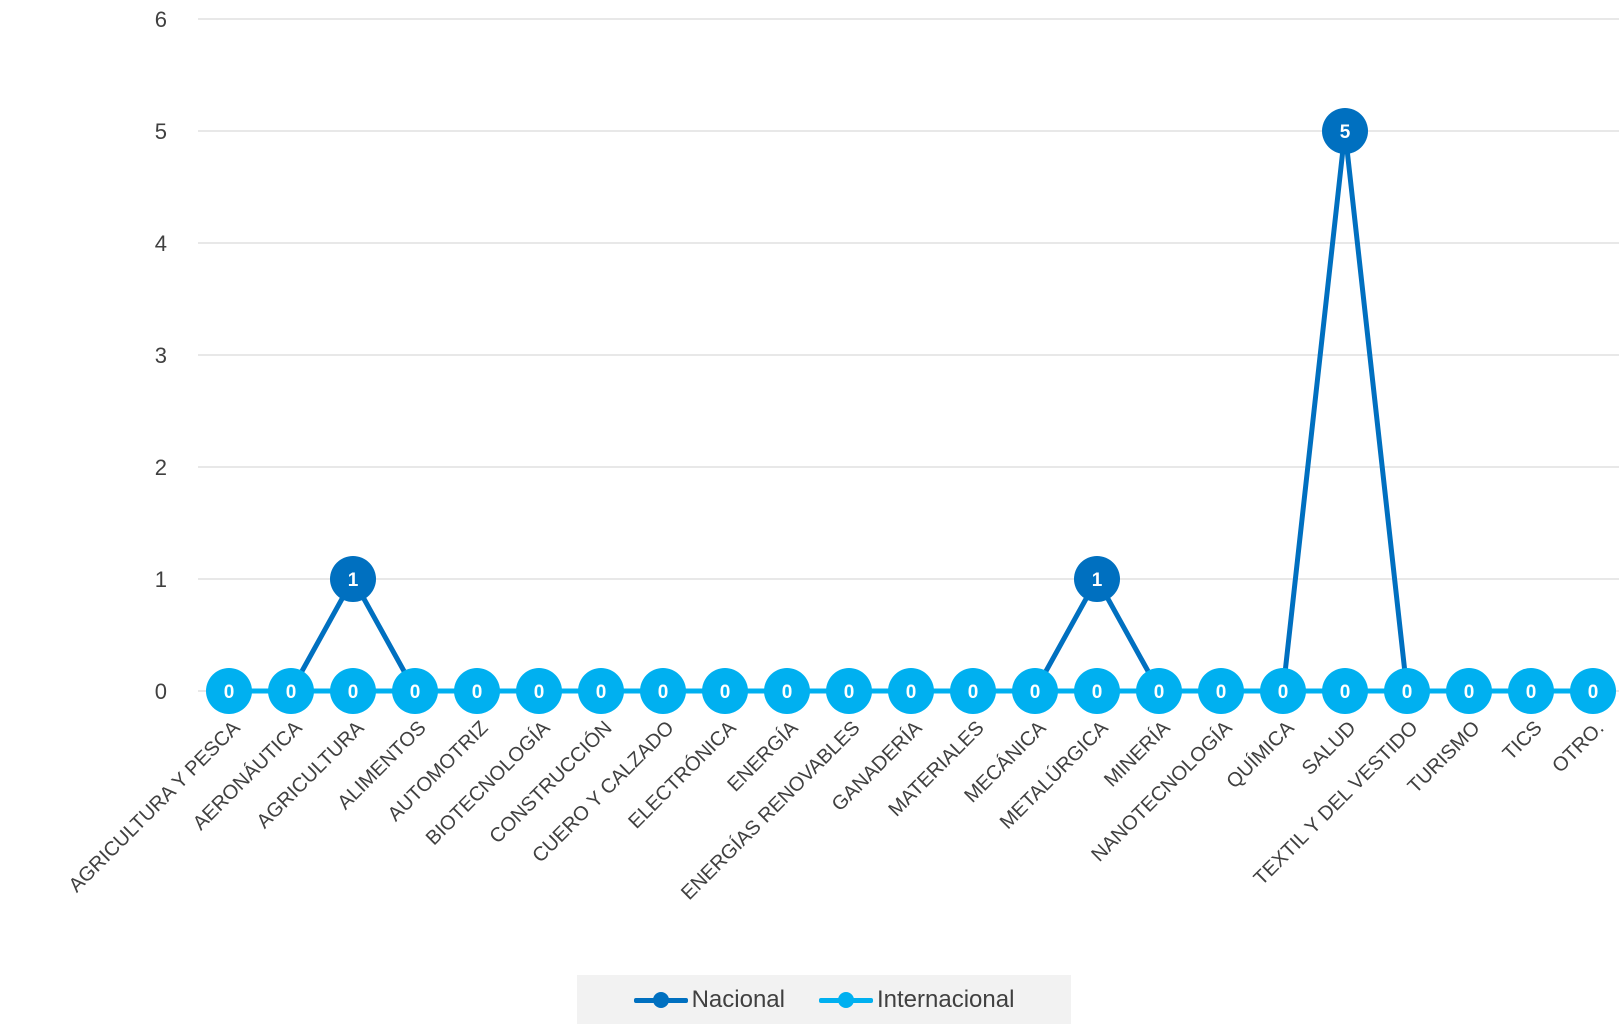  What do you see at coordinates (1329, 748) in the screenshot?
I see `x-tick-label: SALUD` at bounding box center [1329, 748].